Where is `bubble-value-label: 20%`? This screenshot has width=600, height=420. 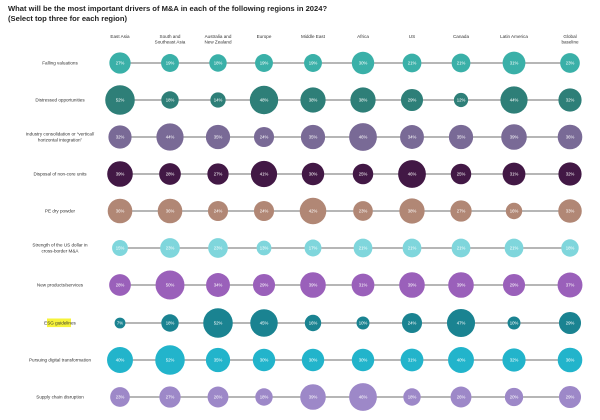 bubble-value-label: 20% is located at coordinates (514, 397).